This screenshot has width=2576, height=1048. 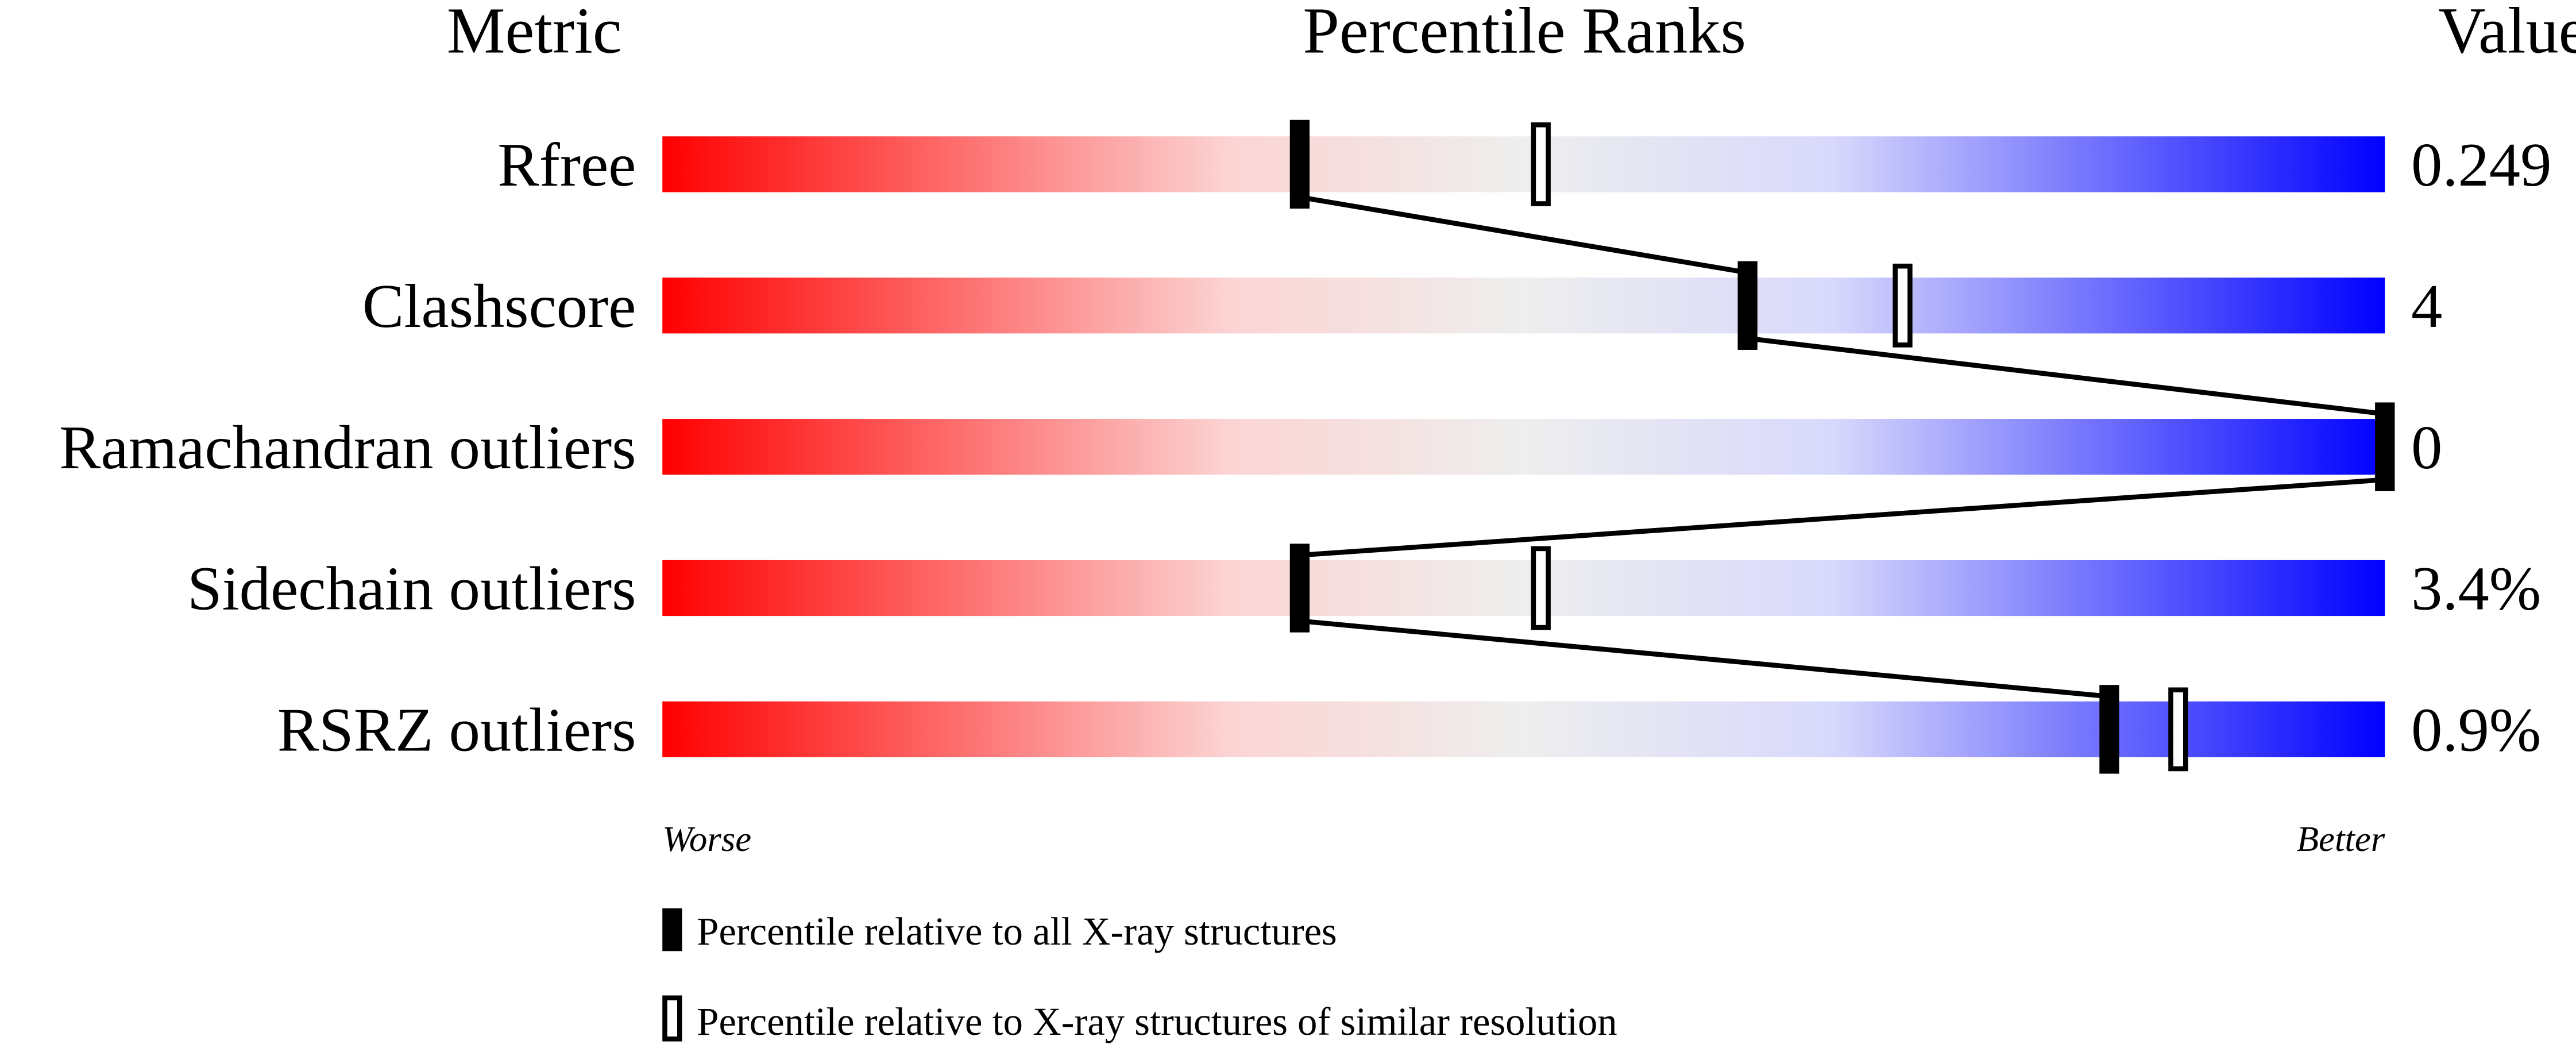 I want to click on metric-value: 0.249, so click(x=2481, y=164).